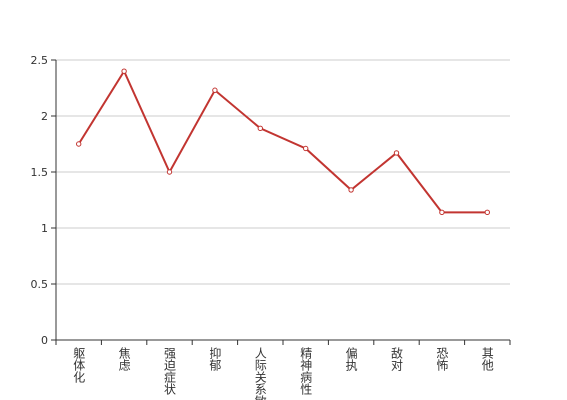  What do you see at coordinates (260, 373) in the screenshot?
I see `x-tick-label: 人际关系敏感` at bounding box center [260, 373].